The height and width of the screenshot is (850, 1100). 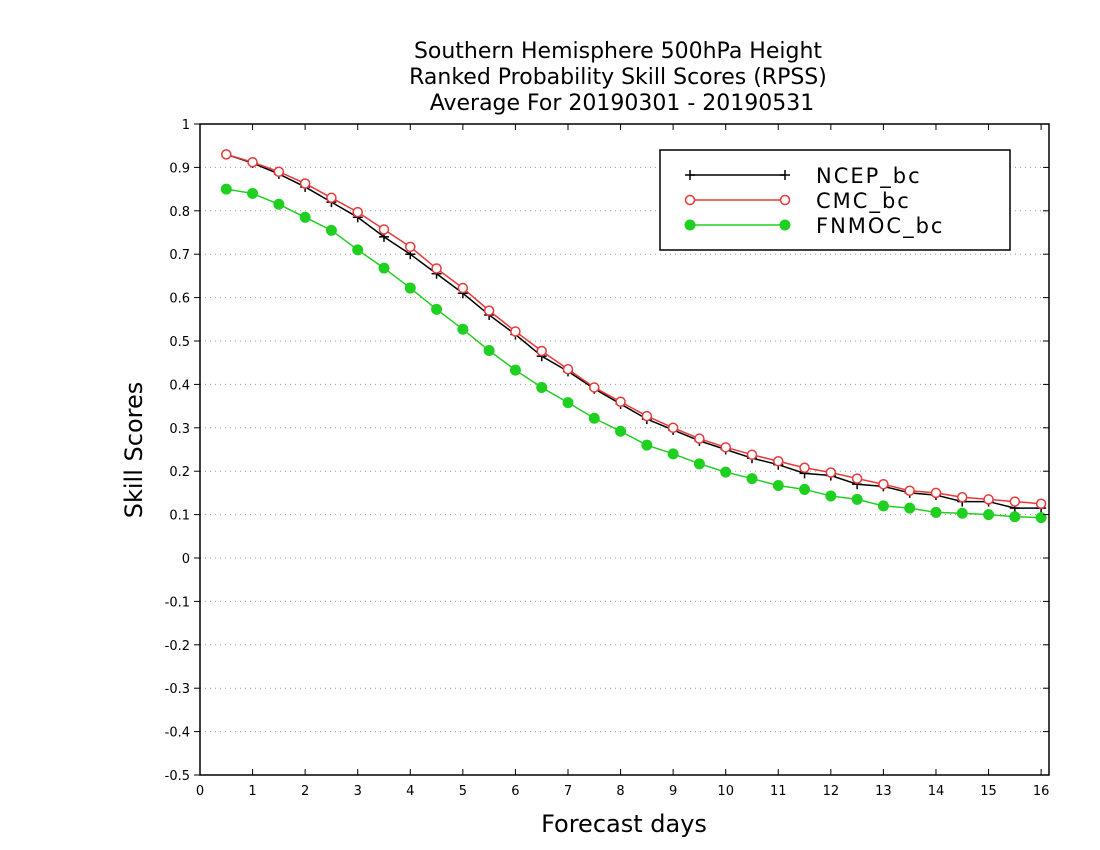 I want to click on x-tick-label: 12, so click(x=831, y=791).